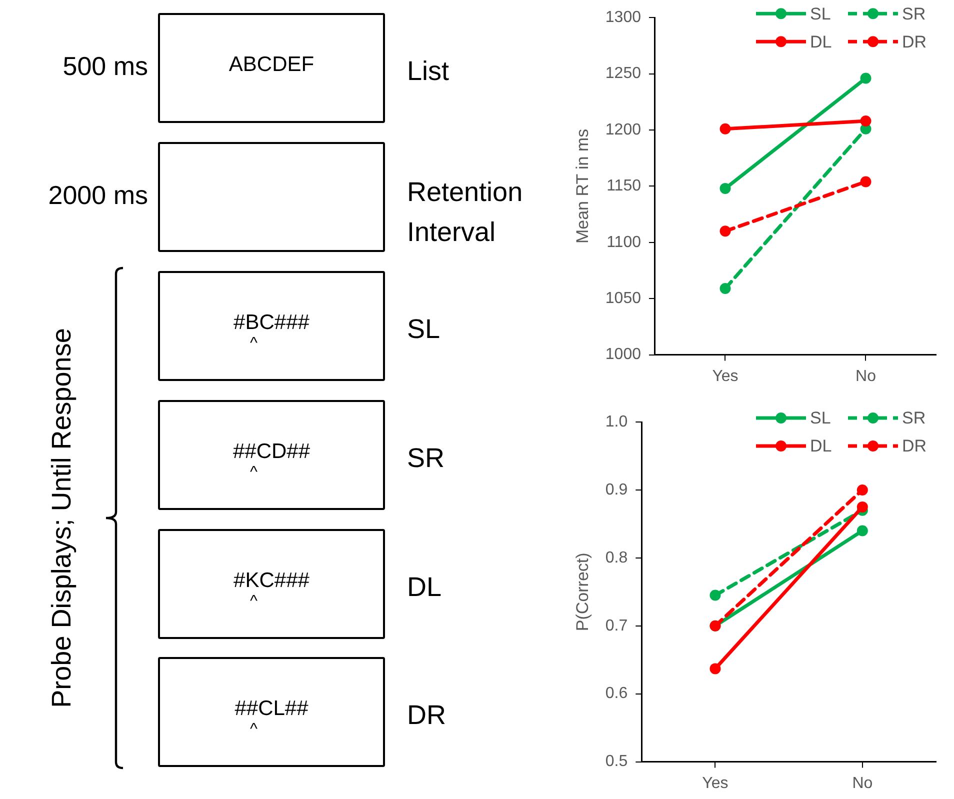 The height and width of the screenshot is (799, 954). What do you see at coordinates (616, 761) in the screenshot?
I see `y-tick-label: 0.5` at bounding box center [616, 761].